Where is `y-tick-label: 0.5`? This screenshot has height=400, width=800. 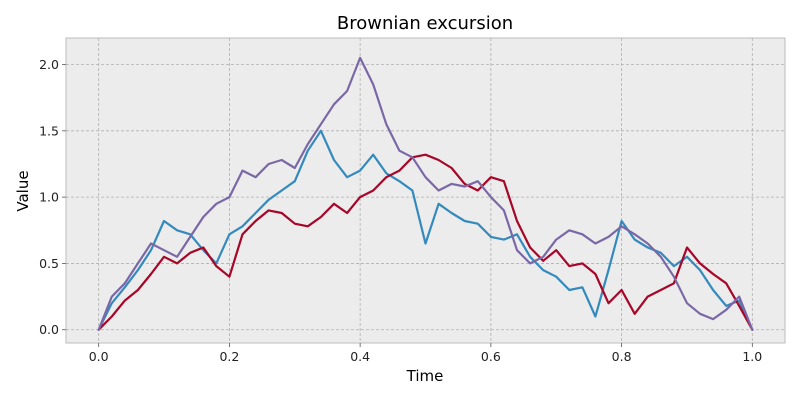
y-tick-label: 0.5 is located at coordinates (49, 263).